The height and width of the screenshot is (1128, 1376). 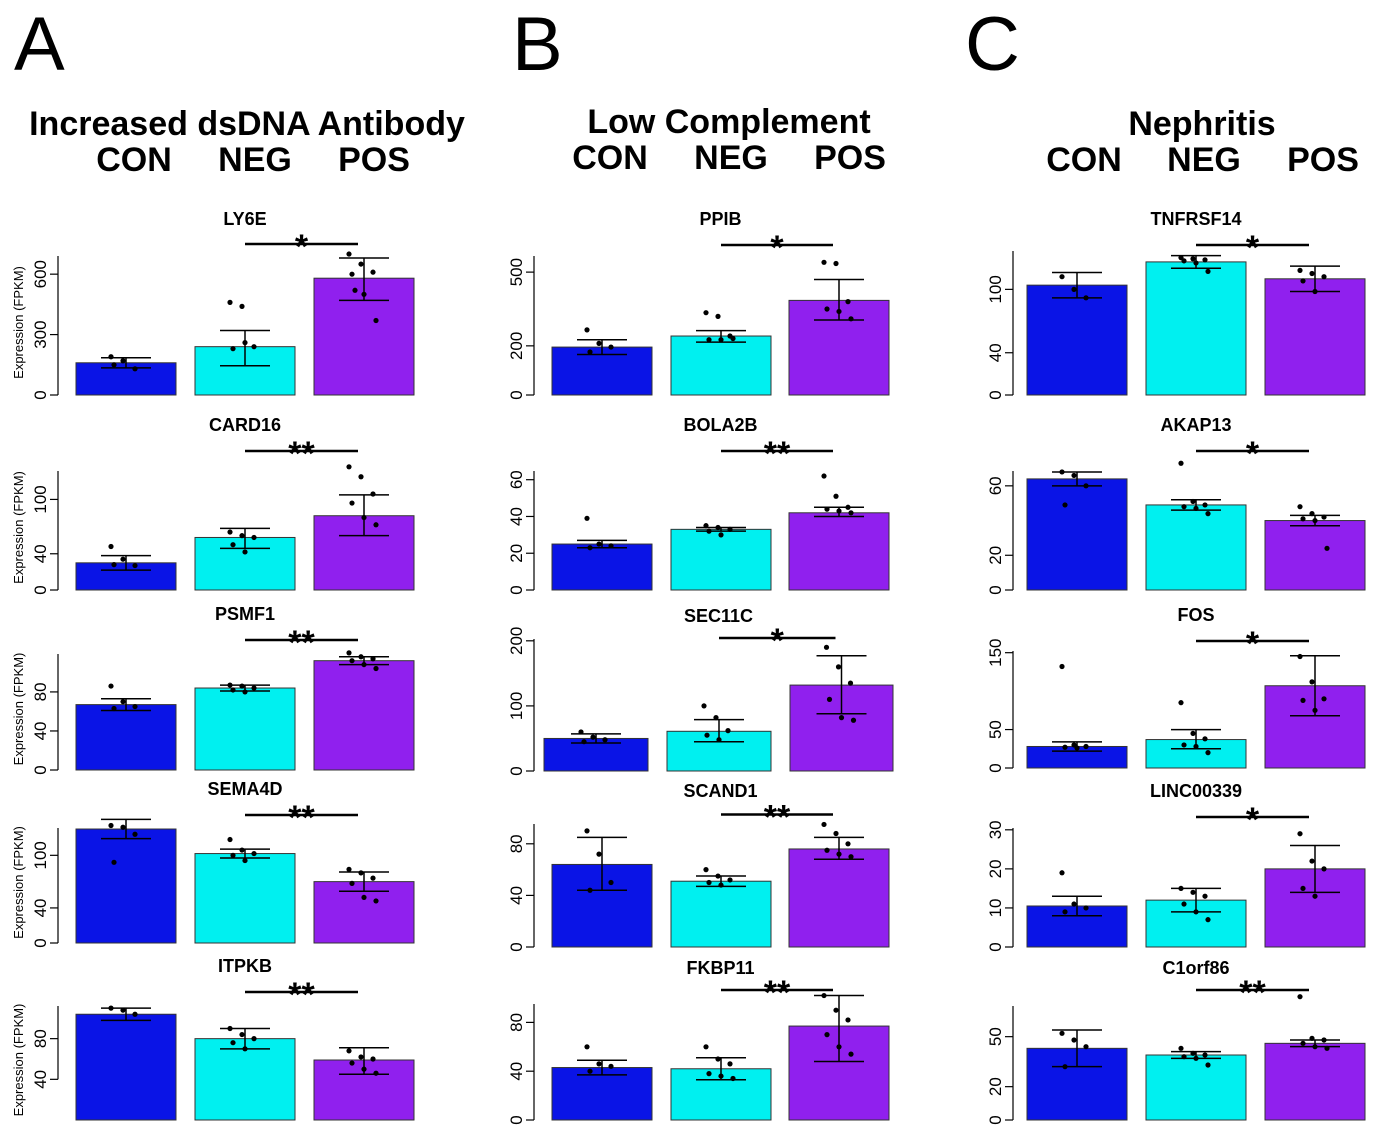 What do you see at coordinates (850, 158) in the screenshot?
I see `group-label: POS` at bounding box center [850, 158].